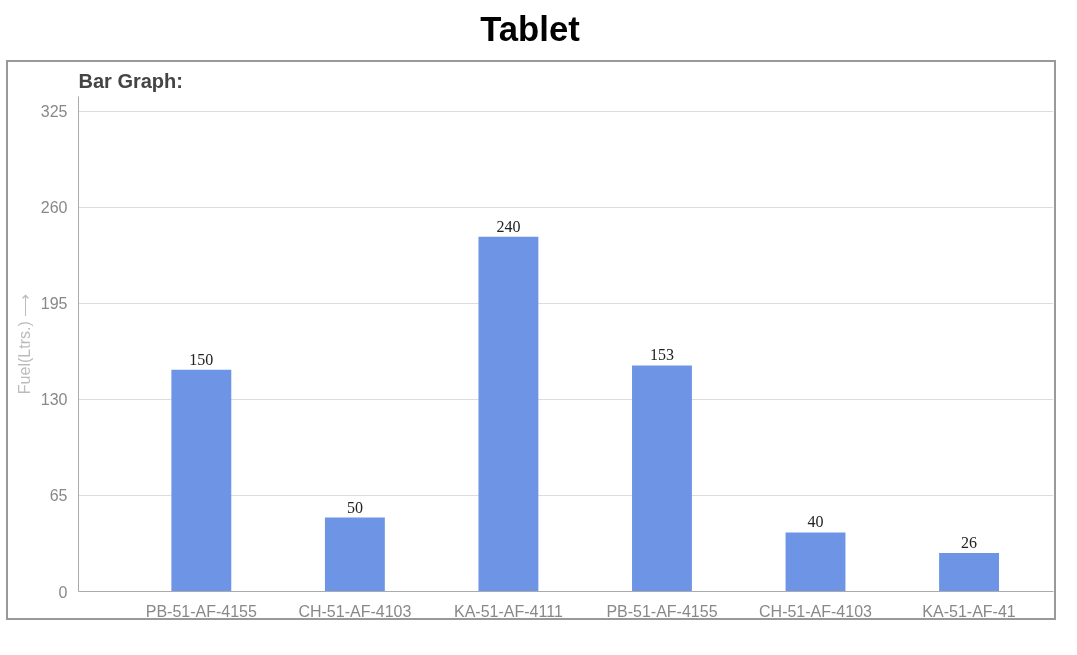 The width and height of the screenshot is (1077, 655). Describe the element at coordinates (969, 542) in the screenshot. I see `data-label: 26` at that location.